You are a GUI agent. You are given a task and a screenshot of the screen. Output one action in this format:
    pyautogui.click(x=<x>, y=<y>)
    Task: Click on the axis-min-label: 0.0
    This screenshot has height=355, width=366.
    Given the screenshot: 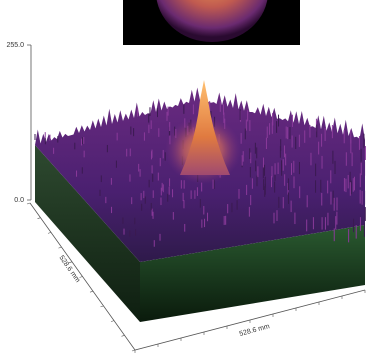 What is the action you would take?
    pyautogui.click(x=19, y=200)
    